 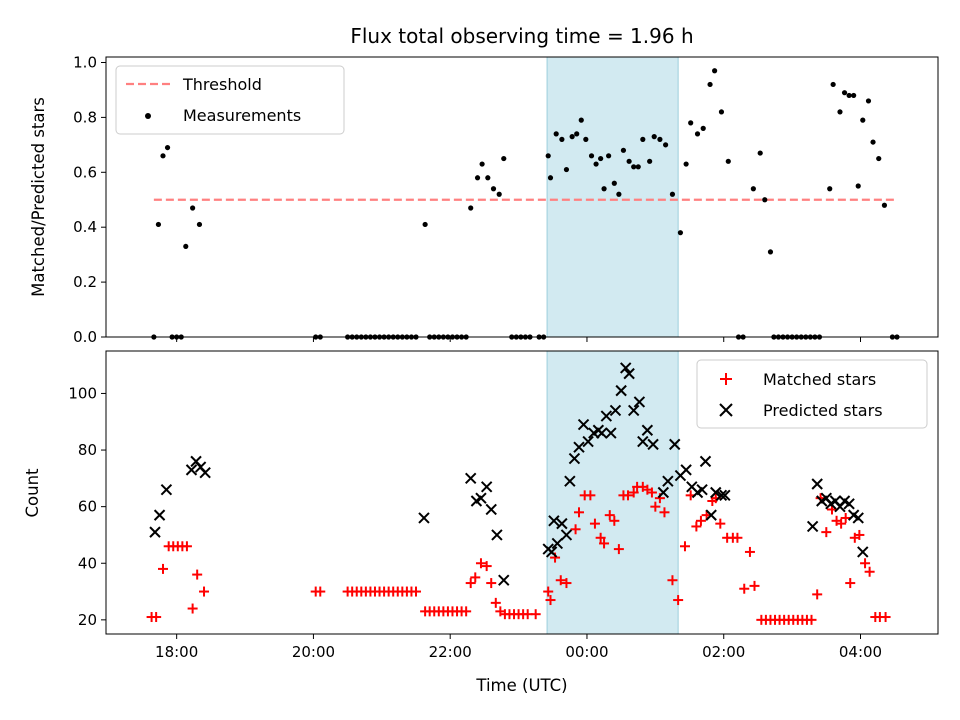 I want to click on measurements-legend-label: Measurements, so click(x=242, y=115).